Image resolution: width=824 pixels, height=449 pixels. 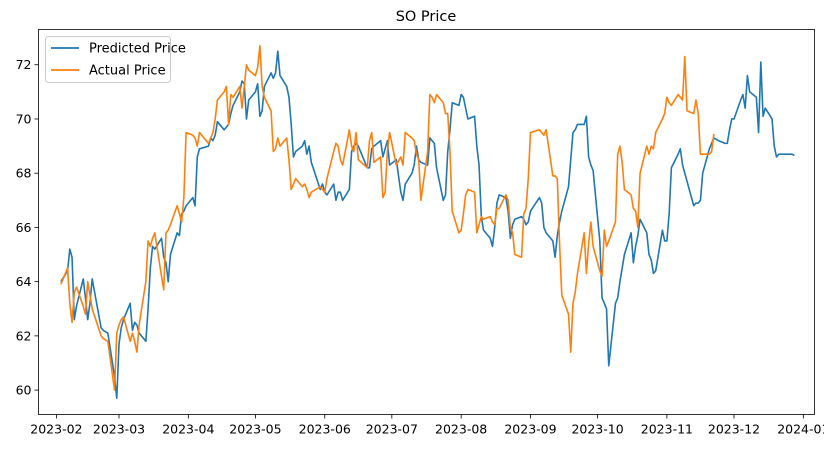 What do you see at coordinates (24, 64) in the screenshot?
I see `y-tick-label: 72` at bounding box center [24, 64].